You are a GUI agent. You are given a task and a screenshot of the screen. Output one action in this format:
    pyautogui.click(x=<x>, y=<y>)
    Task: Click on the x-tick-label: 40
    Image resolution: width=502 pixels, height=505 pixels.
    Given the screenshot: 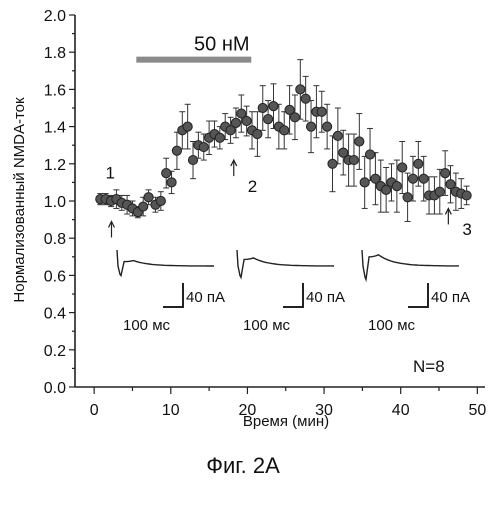 What is the action you would take?
    pyautogui.click(x=401, y=410)
    